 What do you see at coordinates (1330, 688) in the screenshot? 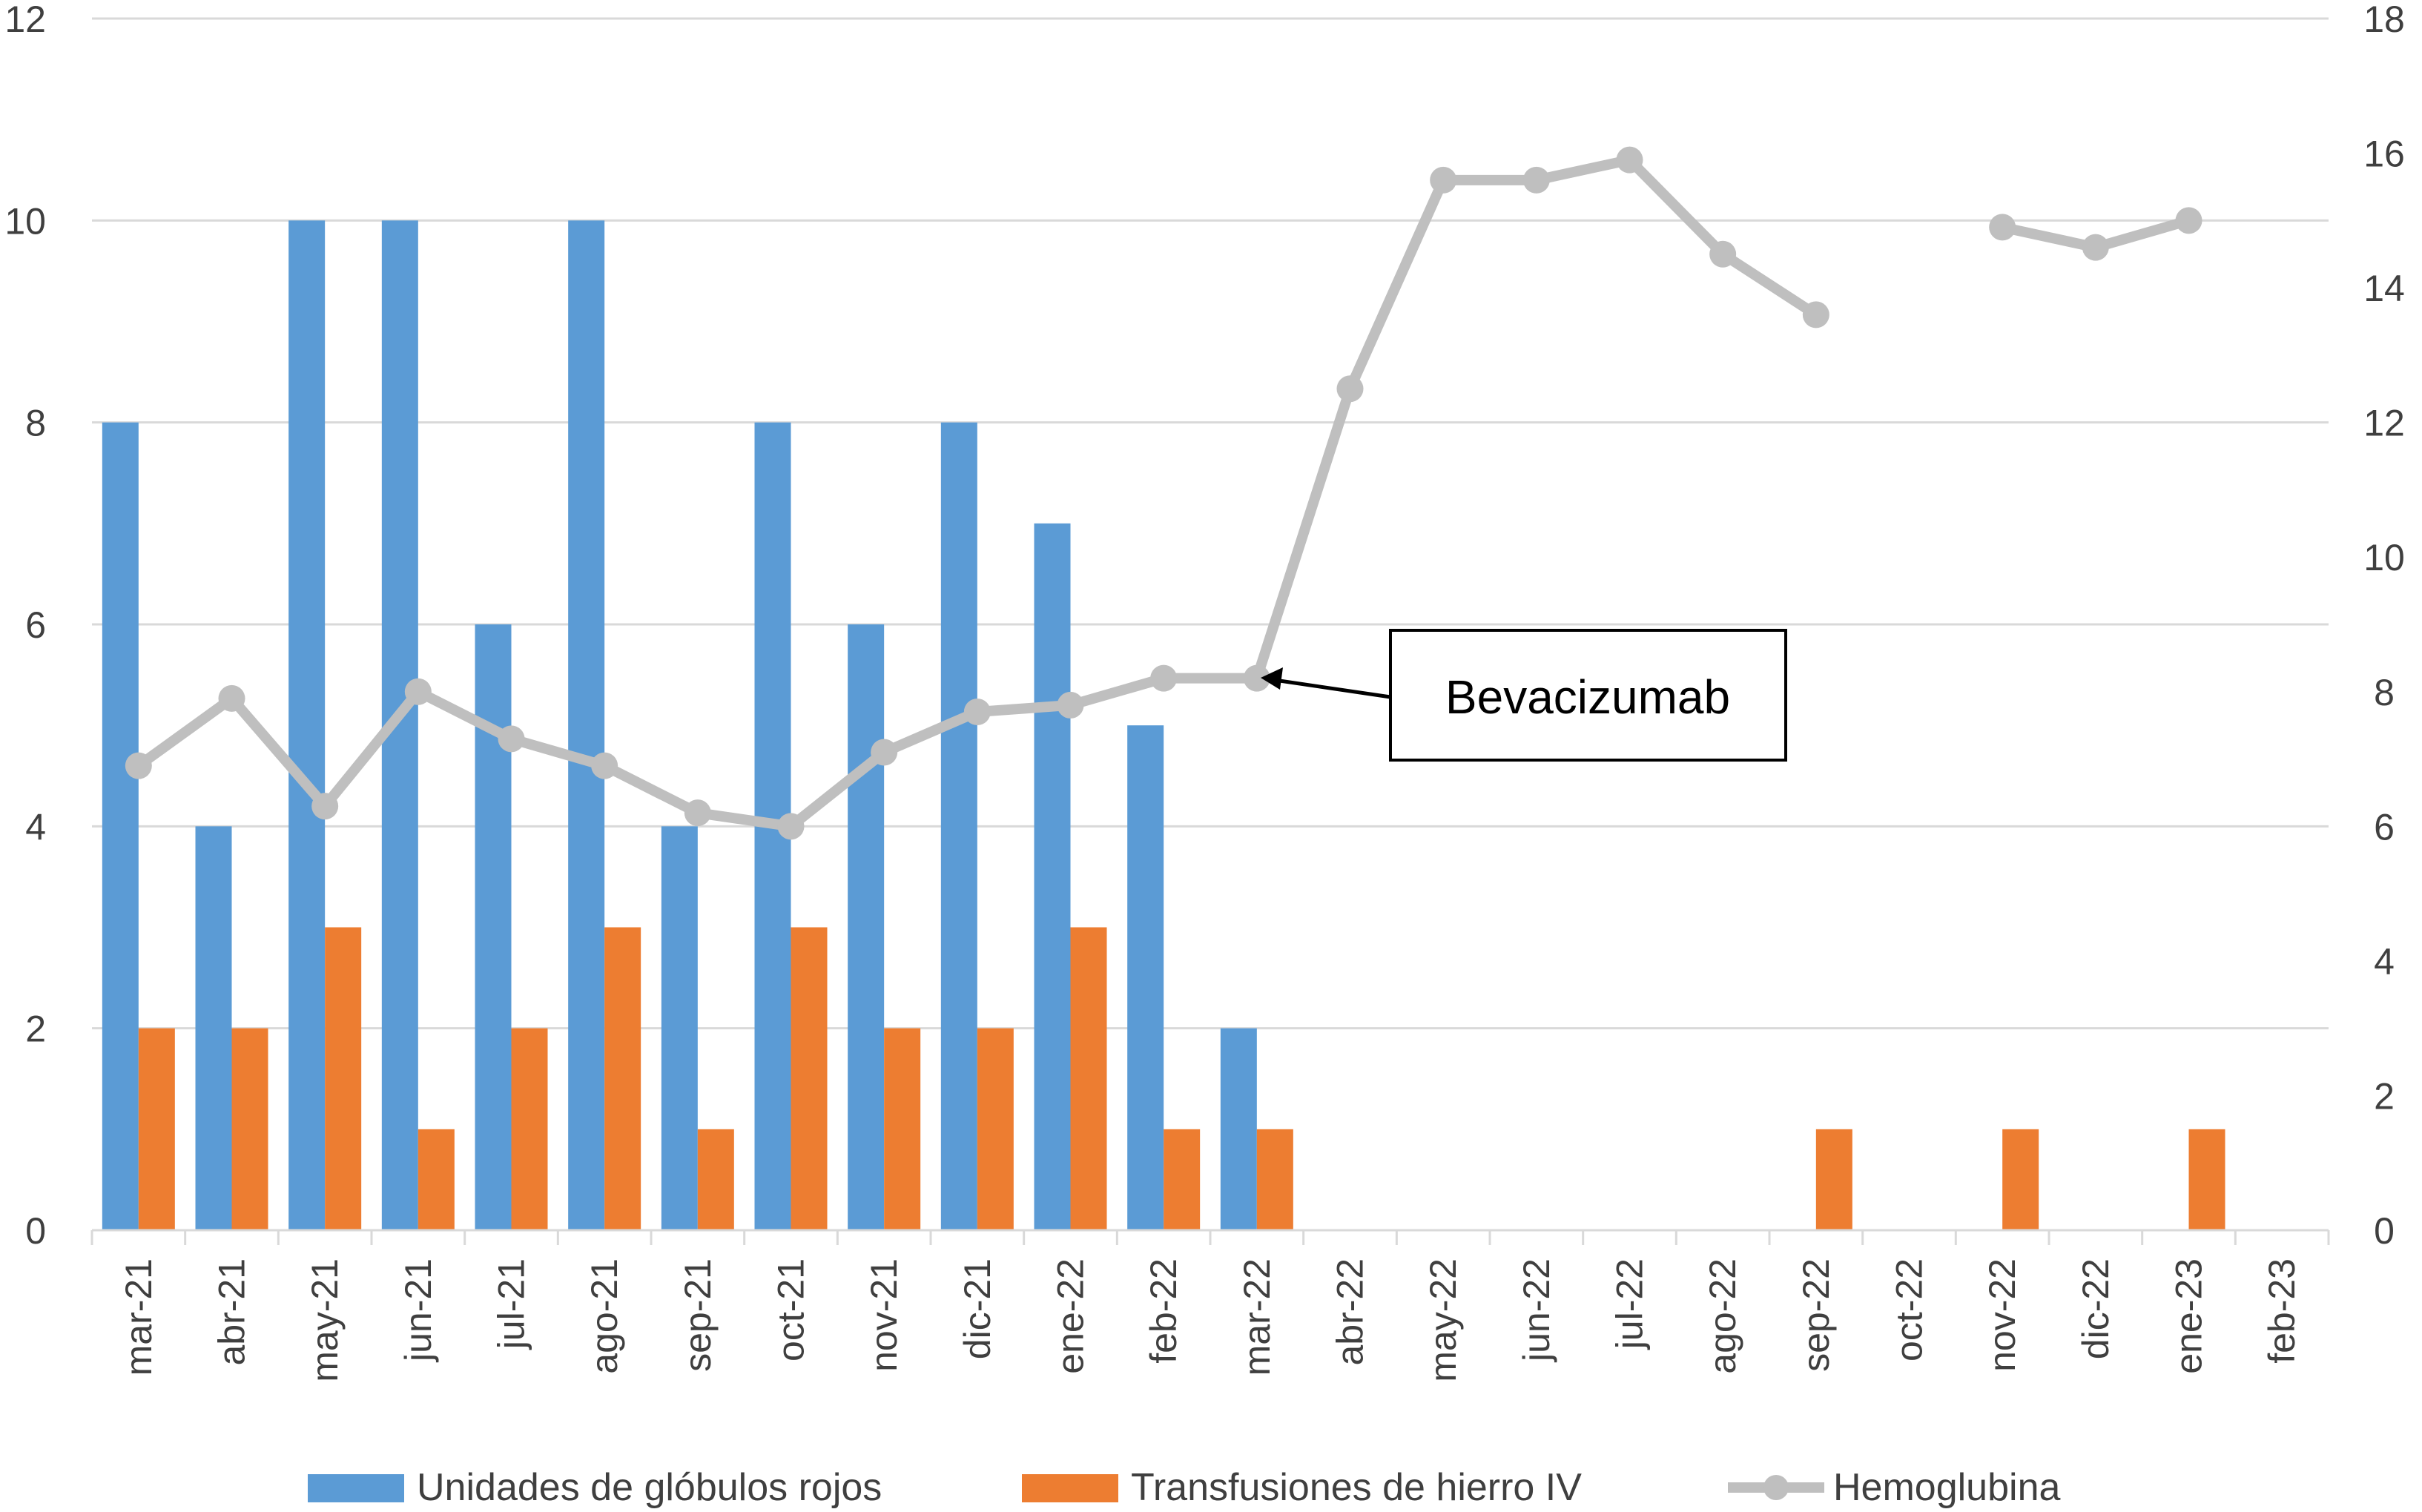
I see `annotation-arrow` at bounding box center [1330, 688].